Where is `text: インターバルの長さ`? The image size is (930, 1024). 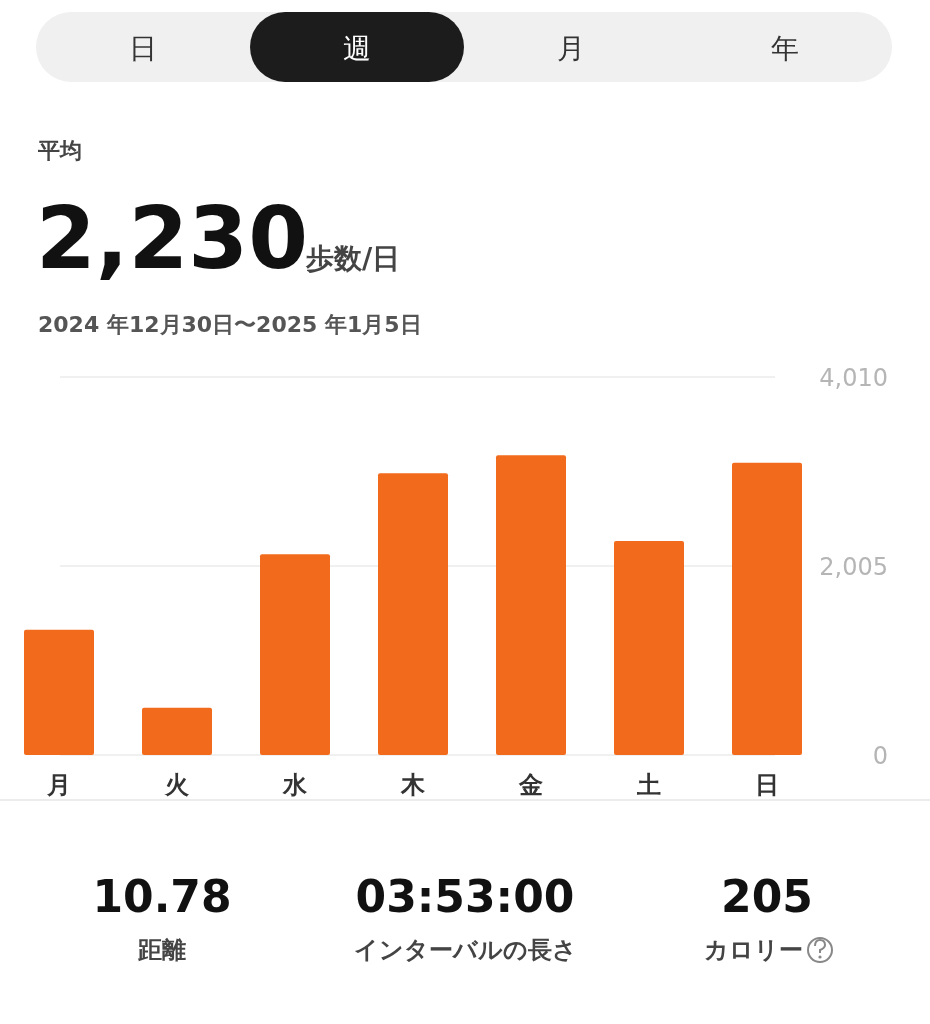 text: インターバルの長さ is located at coordinates (465, 950).